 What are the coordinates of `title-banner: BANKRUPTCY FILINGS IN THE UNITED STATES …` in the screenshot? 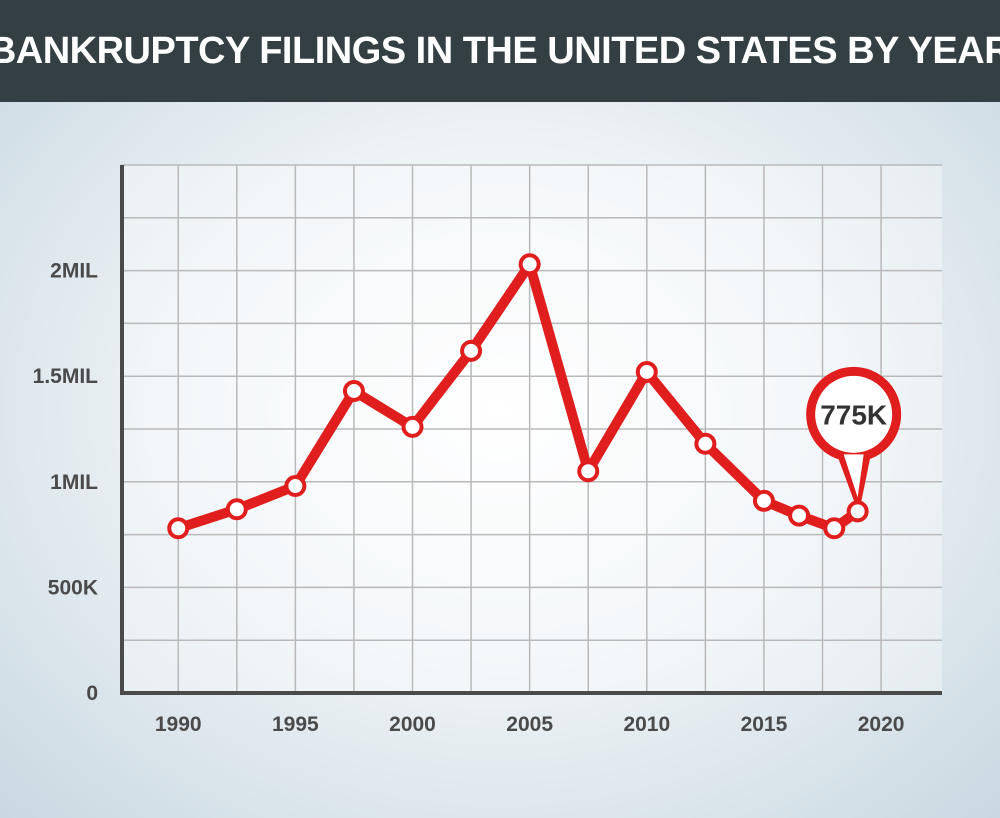 It's located at (500, 51).